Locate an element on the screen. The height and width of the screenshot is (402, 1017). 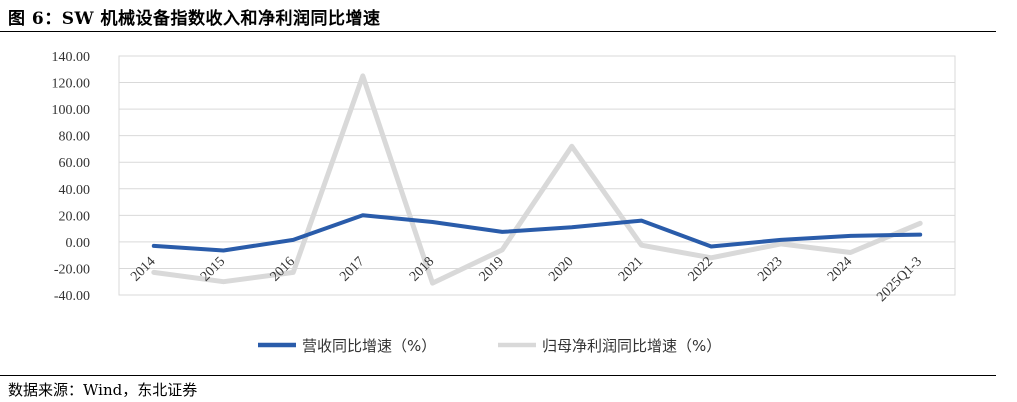
y-tick-label: 120.00 is located at coordinates (71, 84).